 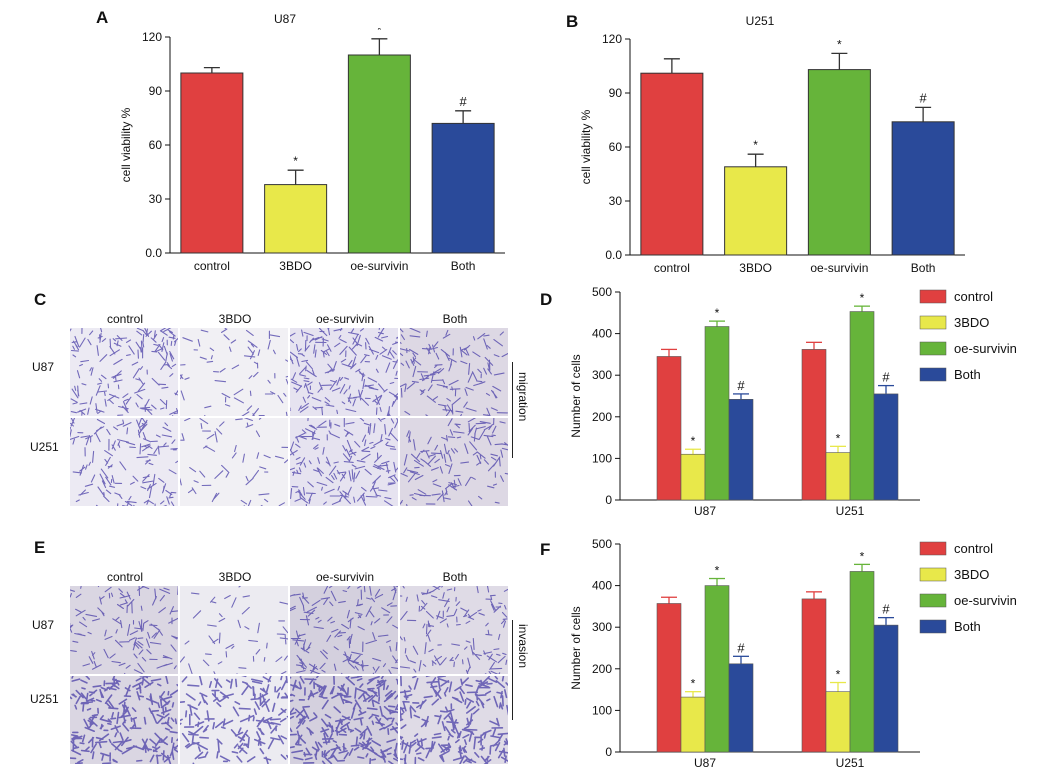 I want to click on micrograph-migration-u87-control, so click(x=124, y=372).